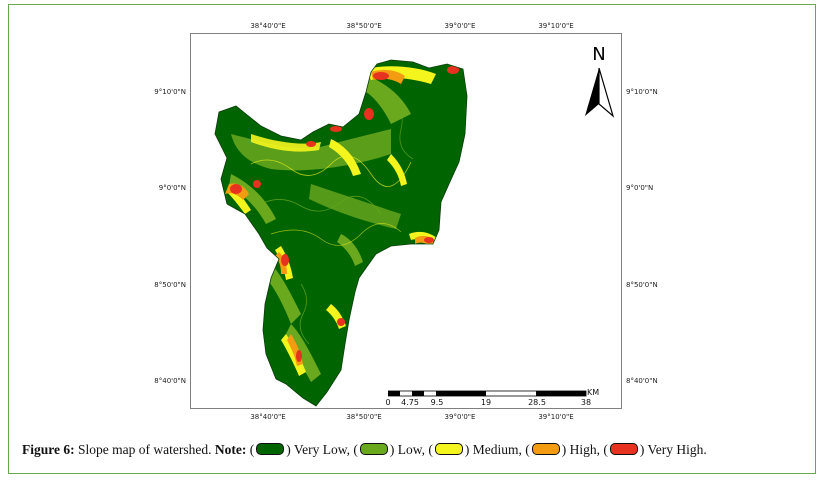 This screenshot has height=486, width=832. Describe the element at coordinates (487, 393) in the screenshot. I see `scale-bar` at that location.